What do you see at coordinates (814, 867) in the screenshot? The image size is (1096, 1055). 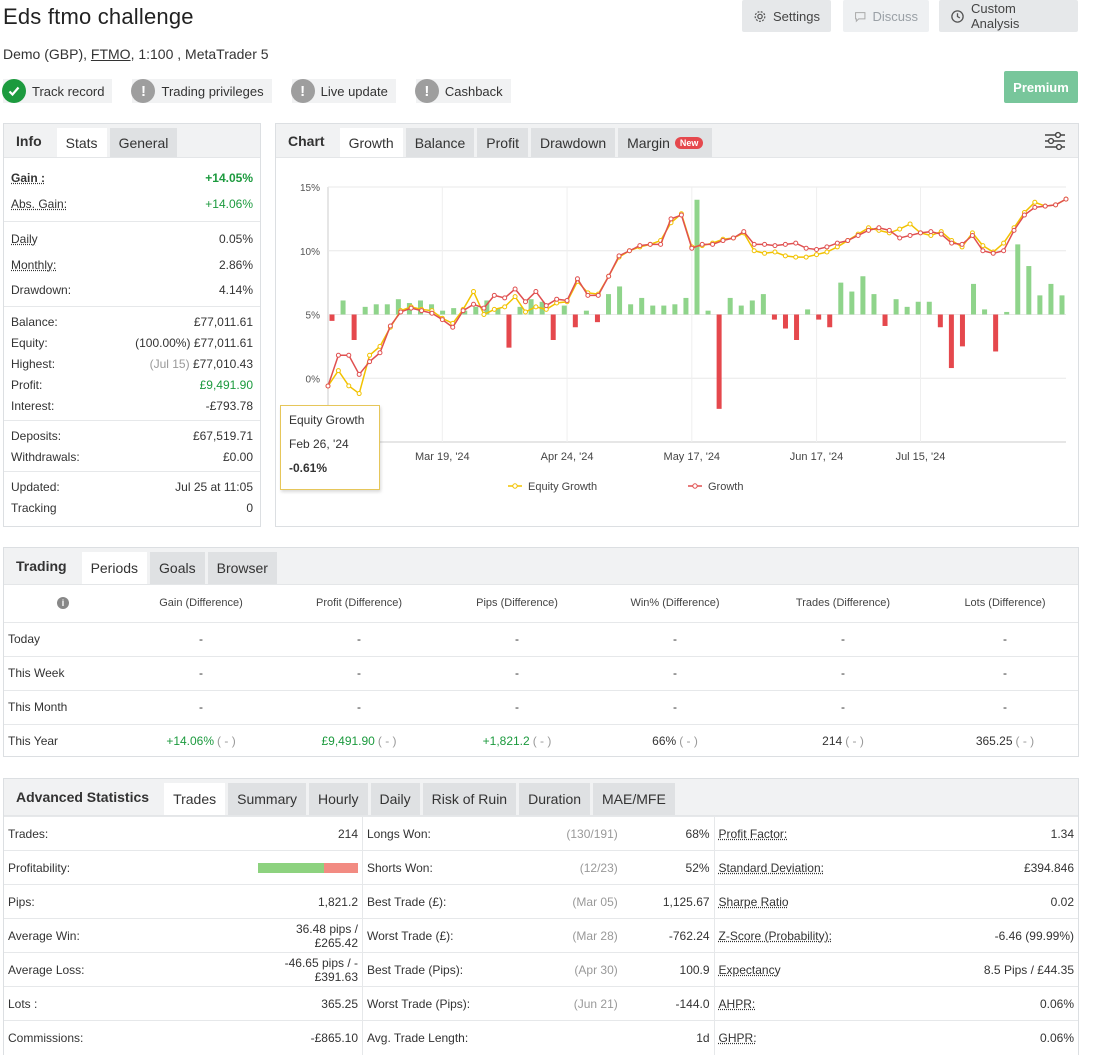 I see `stat-l3: Standard Deviation:` at bounding box center [814, 867].